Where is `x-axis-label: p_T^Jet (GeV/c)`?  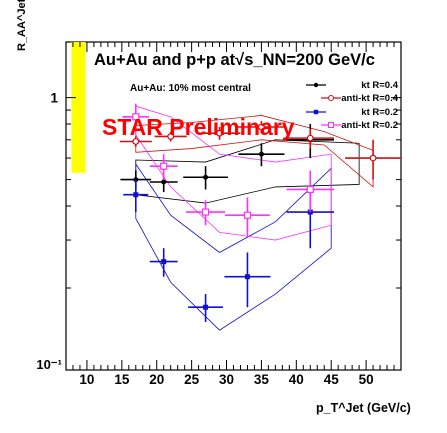 x-axis-label: p_T^Jet (GeV/c) is located at coordinates (363, 408).